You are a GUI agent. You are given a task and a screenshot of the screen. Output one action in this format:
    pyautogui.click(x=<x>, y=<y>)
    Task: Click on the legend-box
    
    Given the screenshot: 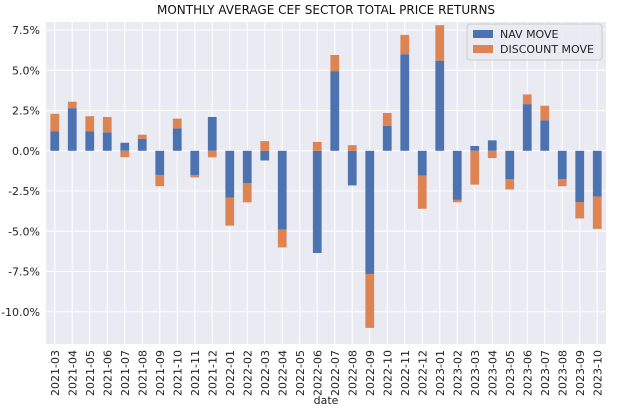 What is the action you would take?
    pyautogui.click(x=534, y=42)
    